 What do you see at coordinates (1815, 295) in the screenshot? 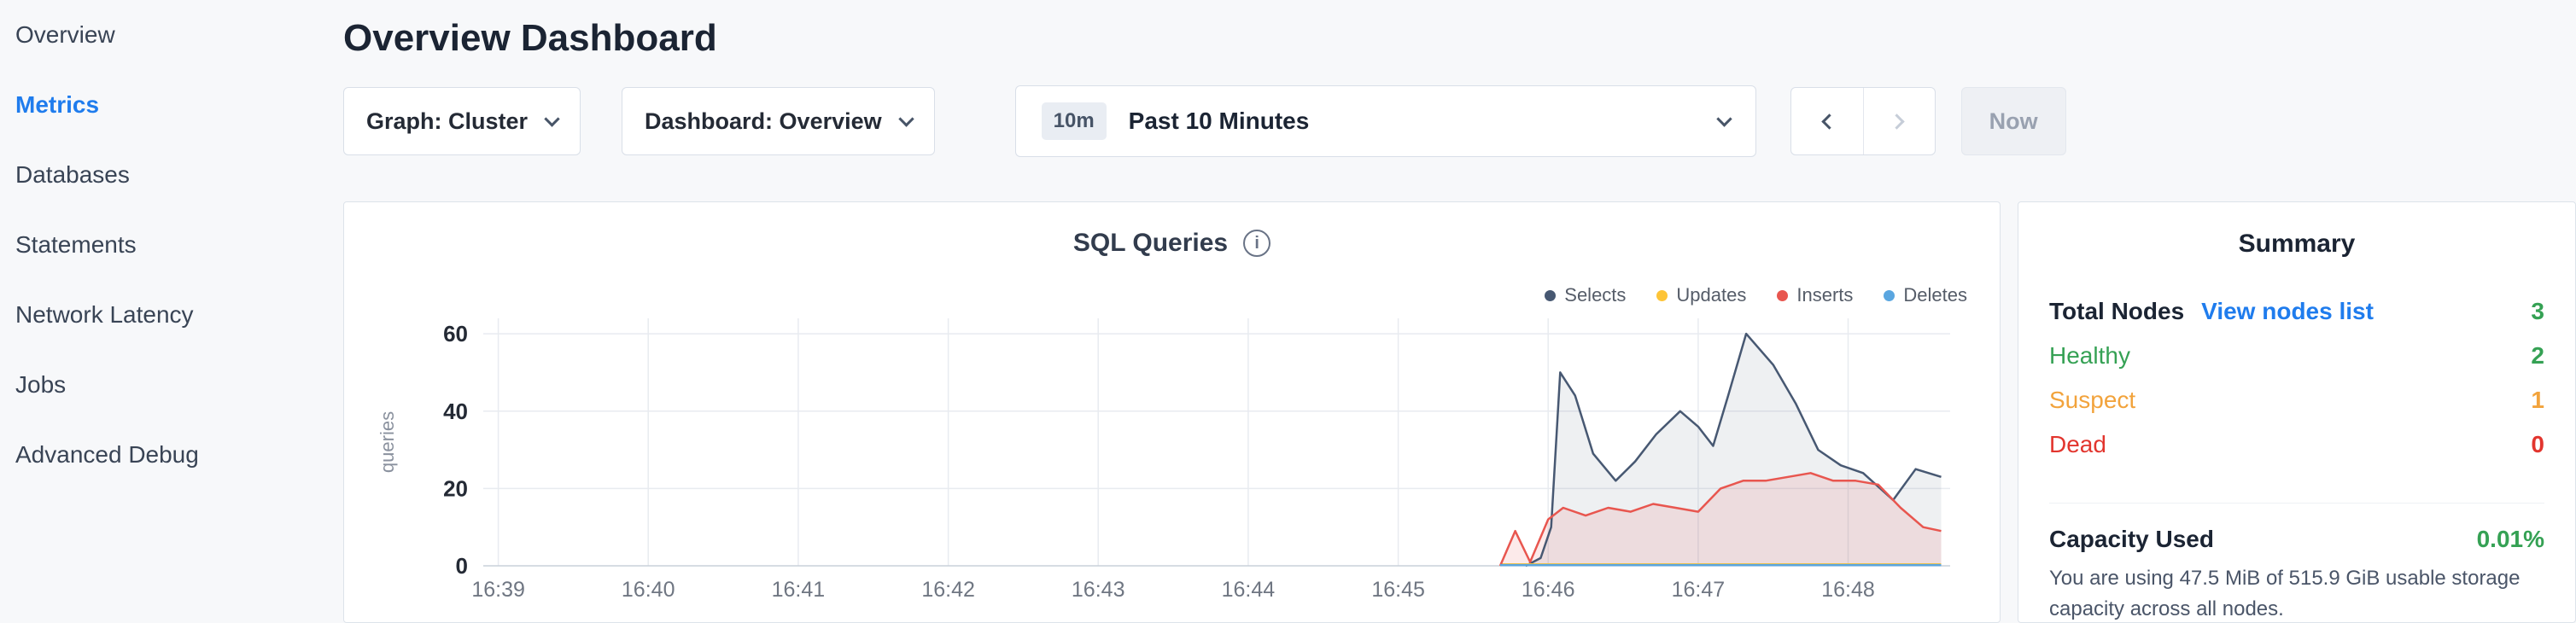
I see `legend-item-inserts: Inserts` at bounding box center [1815, 295].